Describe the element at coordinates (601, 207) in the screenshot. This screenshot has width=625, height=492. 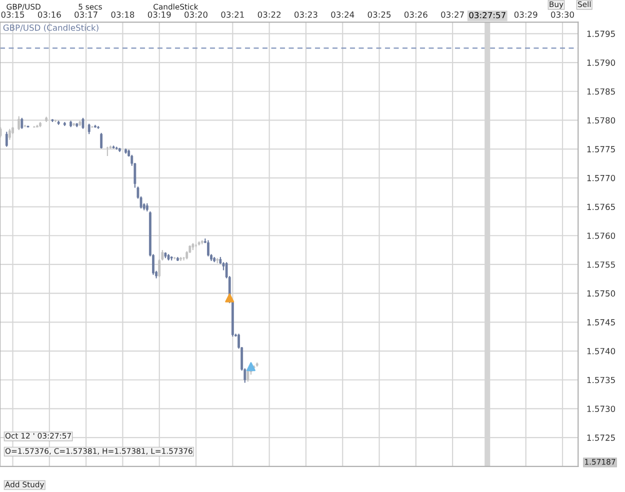
I see `y-tick-label: 1.5765` at that location.